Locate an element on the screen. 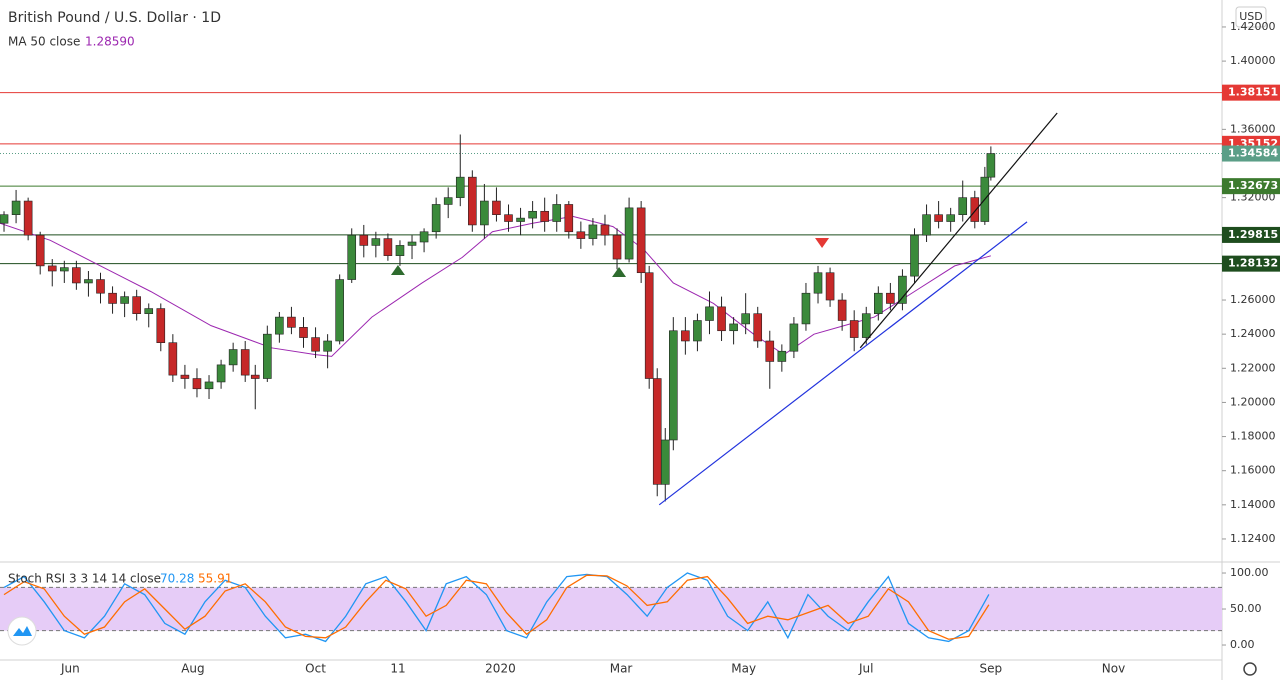  level-label: 1.38151 is located at coordinates (1253, 92).